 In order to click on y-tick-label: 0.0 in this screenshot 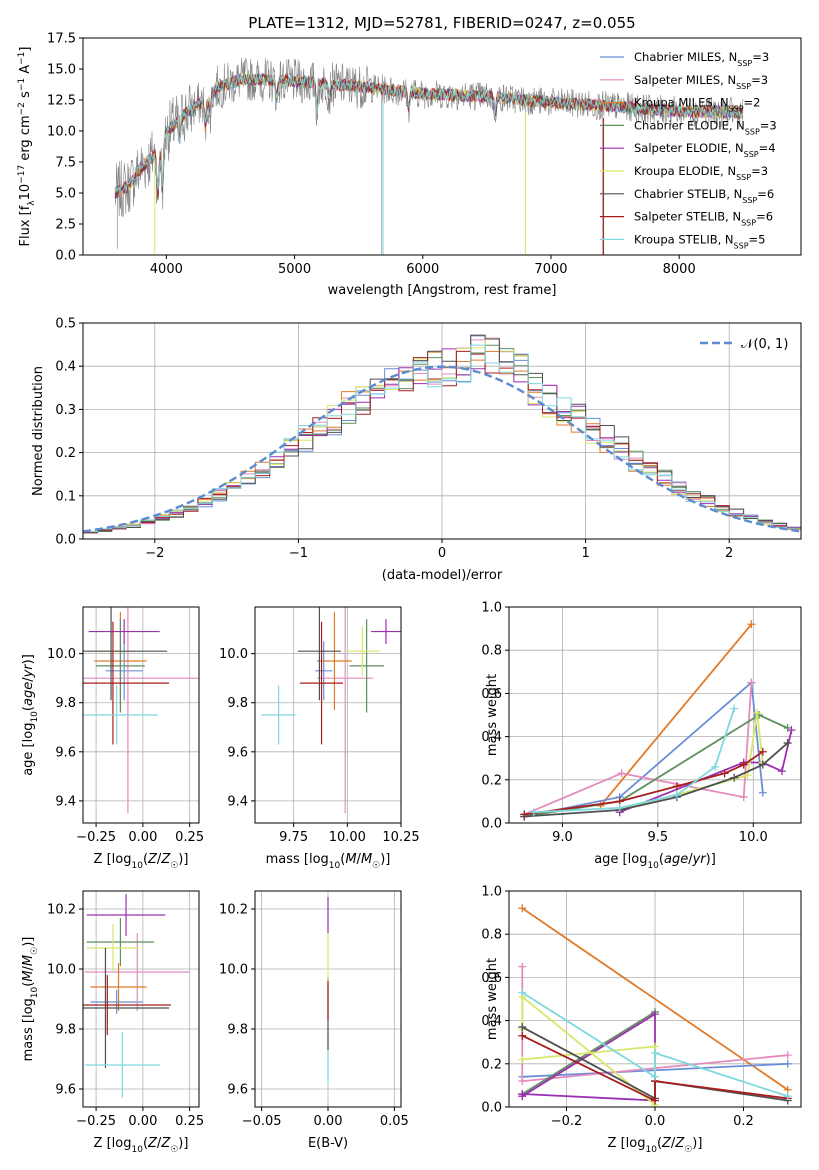, I will do `click(491, 1108)`.